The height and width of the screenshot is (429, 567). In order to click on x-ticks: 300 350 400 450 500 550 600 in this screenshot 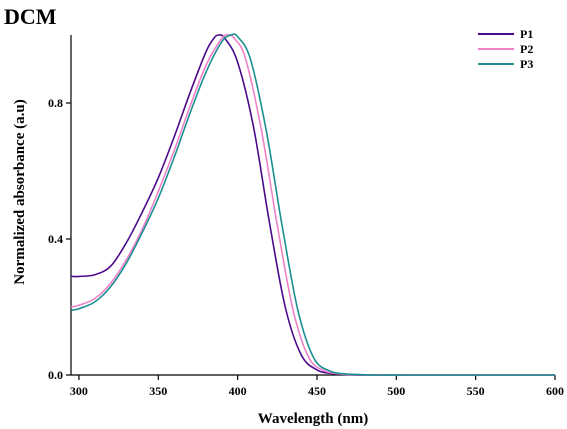, I will do `click(317, 386)`.